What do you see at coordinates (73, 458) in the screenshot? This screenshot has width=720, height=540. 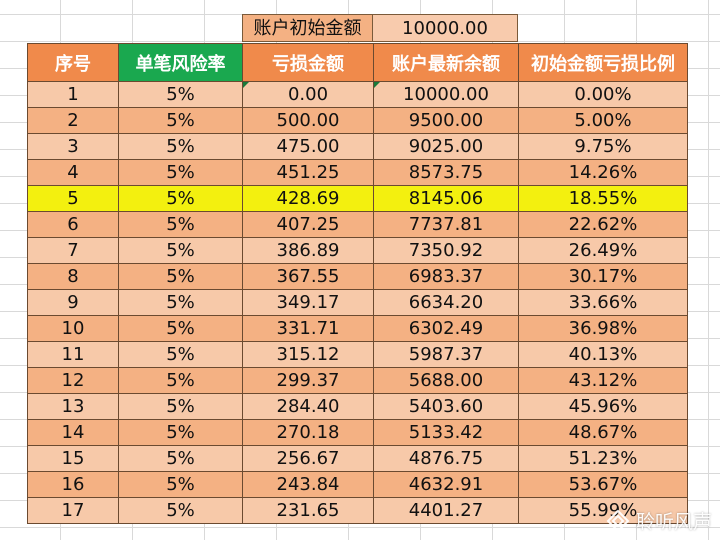 I see `cell-index: 15` at bounding box center [73, 458].